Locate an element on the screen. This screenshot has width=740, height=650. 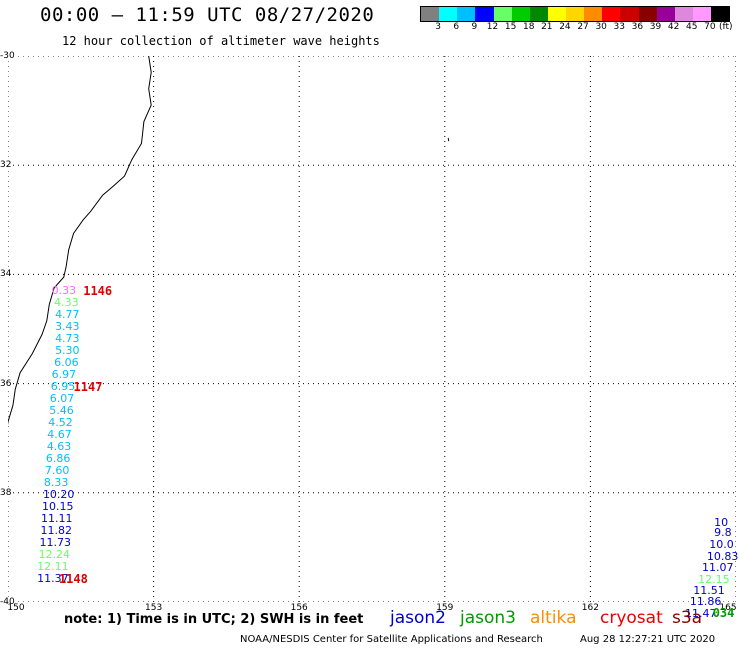
map-title: 00:00 – 11:59 UTC 08/27/2020 is located at coordinates (207, 15).